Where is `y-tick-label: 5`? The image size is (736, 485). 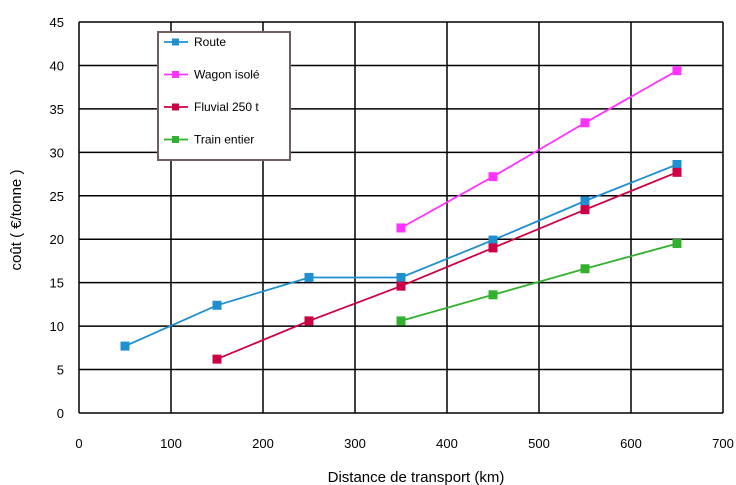
y-tick-label: 5 is located at coordinates (60, 370).